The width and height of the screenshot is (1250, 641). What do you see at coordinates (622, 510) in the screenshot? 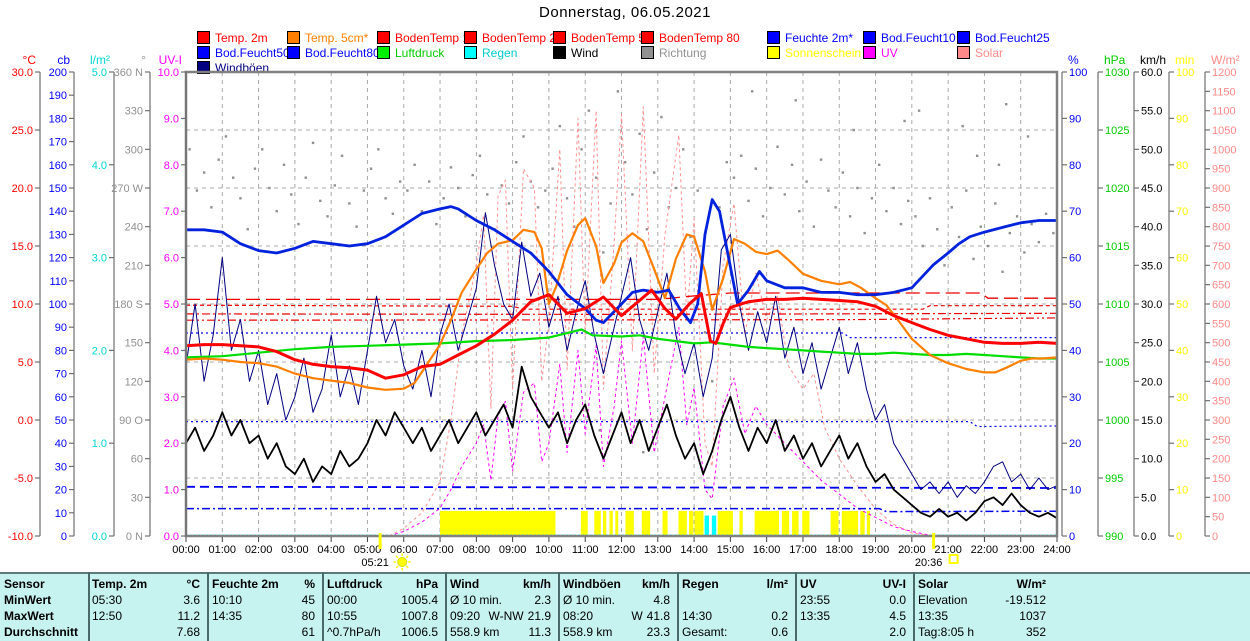
I see `series-bod-feucht80` at bounding box center [622, 510].